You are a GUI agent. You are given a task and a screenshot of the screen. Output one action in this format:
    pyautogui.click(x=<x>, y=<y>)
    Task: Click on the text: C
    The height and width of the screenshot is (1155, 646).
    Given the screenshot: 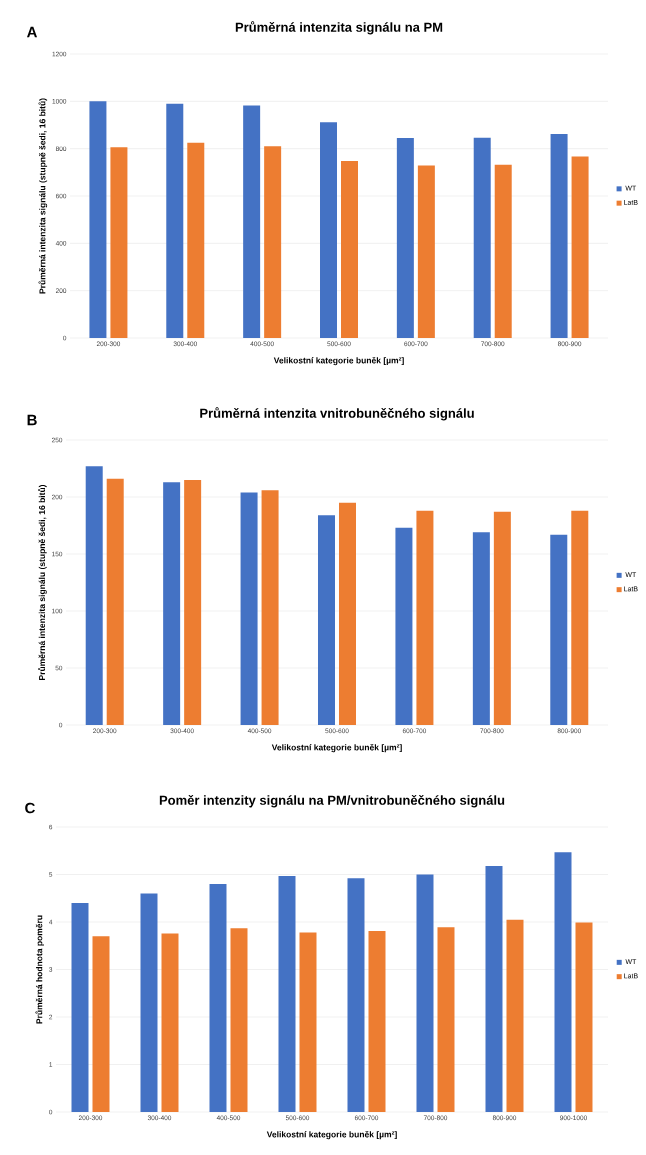 What is the action you would take?
    pyautogui.click(x=30, y=808)
    